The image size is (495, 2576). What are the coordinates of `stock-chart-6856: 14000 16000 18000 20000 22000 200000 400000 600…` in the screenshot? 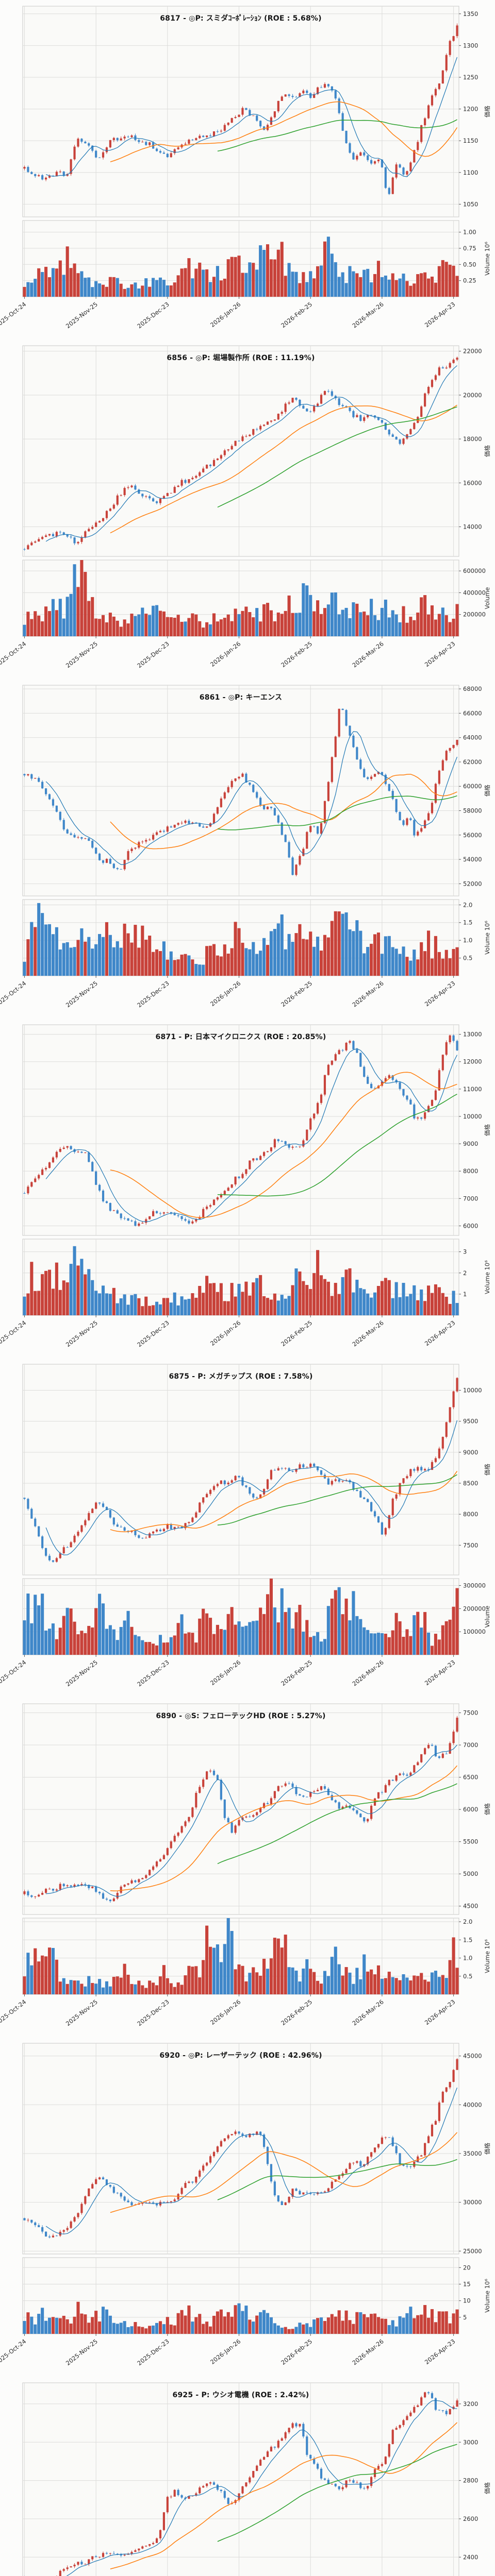 It's located at (247, 509).